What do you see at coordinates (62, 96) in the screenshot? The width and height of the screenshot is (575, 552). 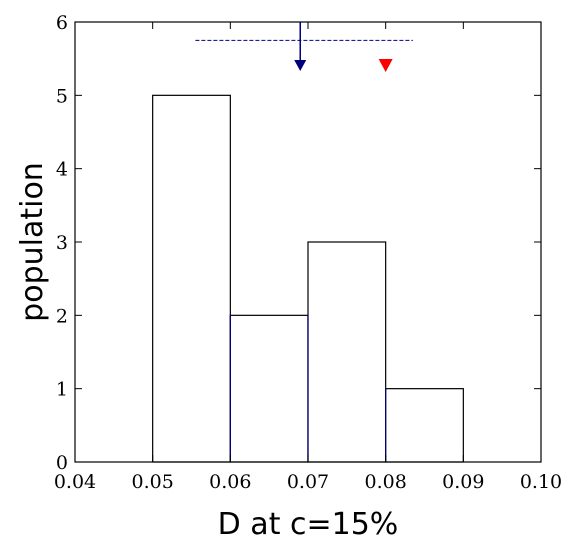 I see `y-tick-label: 5` at bounding box center [62, 96].